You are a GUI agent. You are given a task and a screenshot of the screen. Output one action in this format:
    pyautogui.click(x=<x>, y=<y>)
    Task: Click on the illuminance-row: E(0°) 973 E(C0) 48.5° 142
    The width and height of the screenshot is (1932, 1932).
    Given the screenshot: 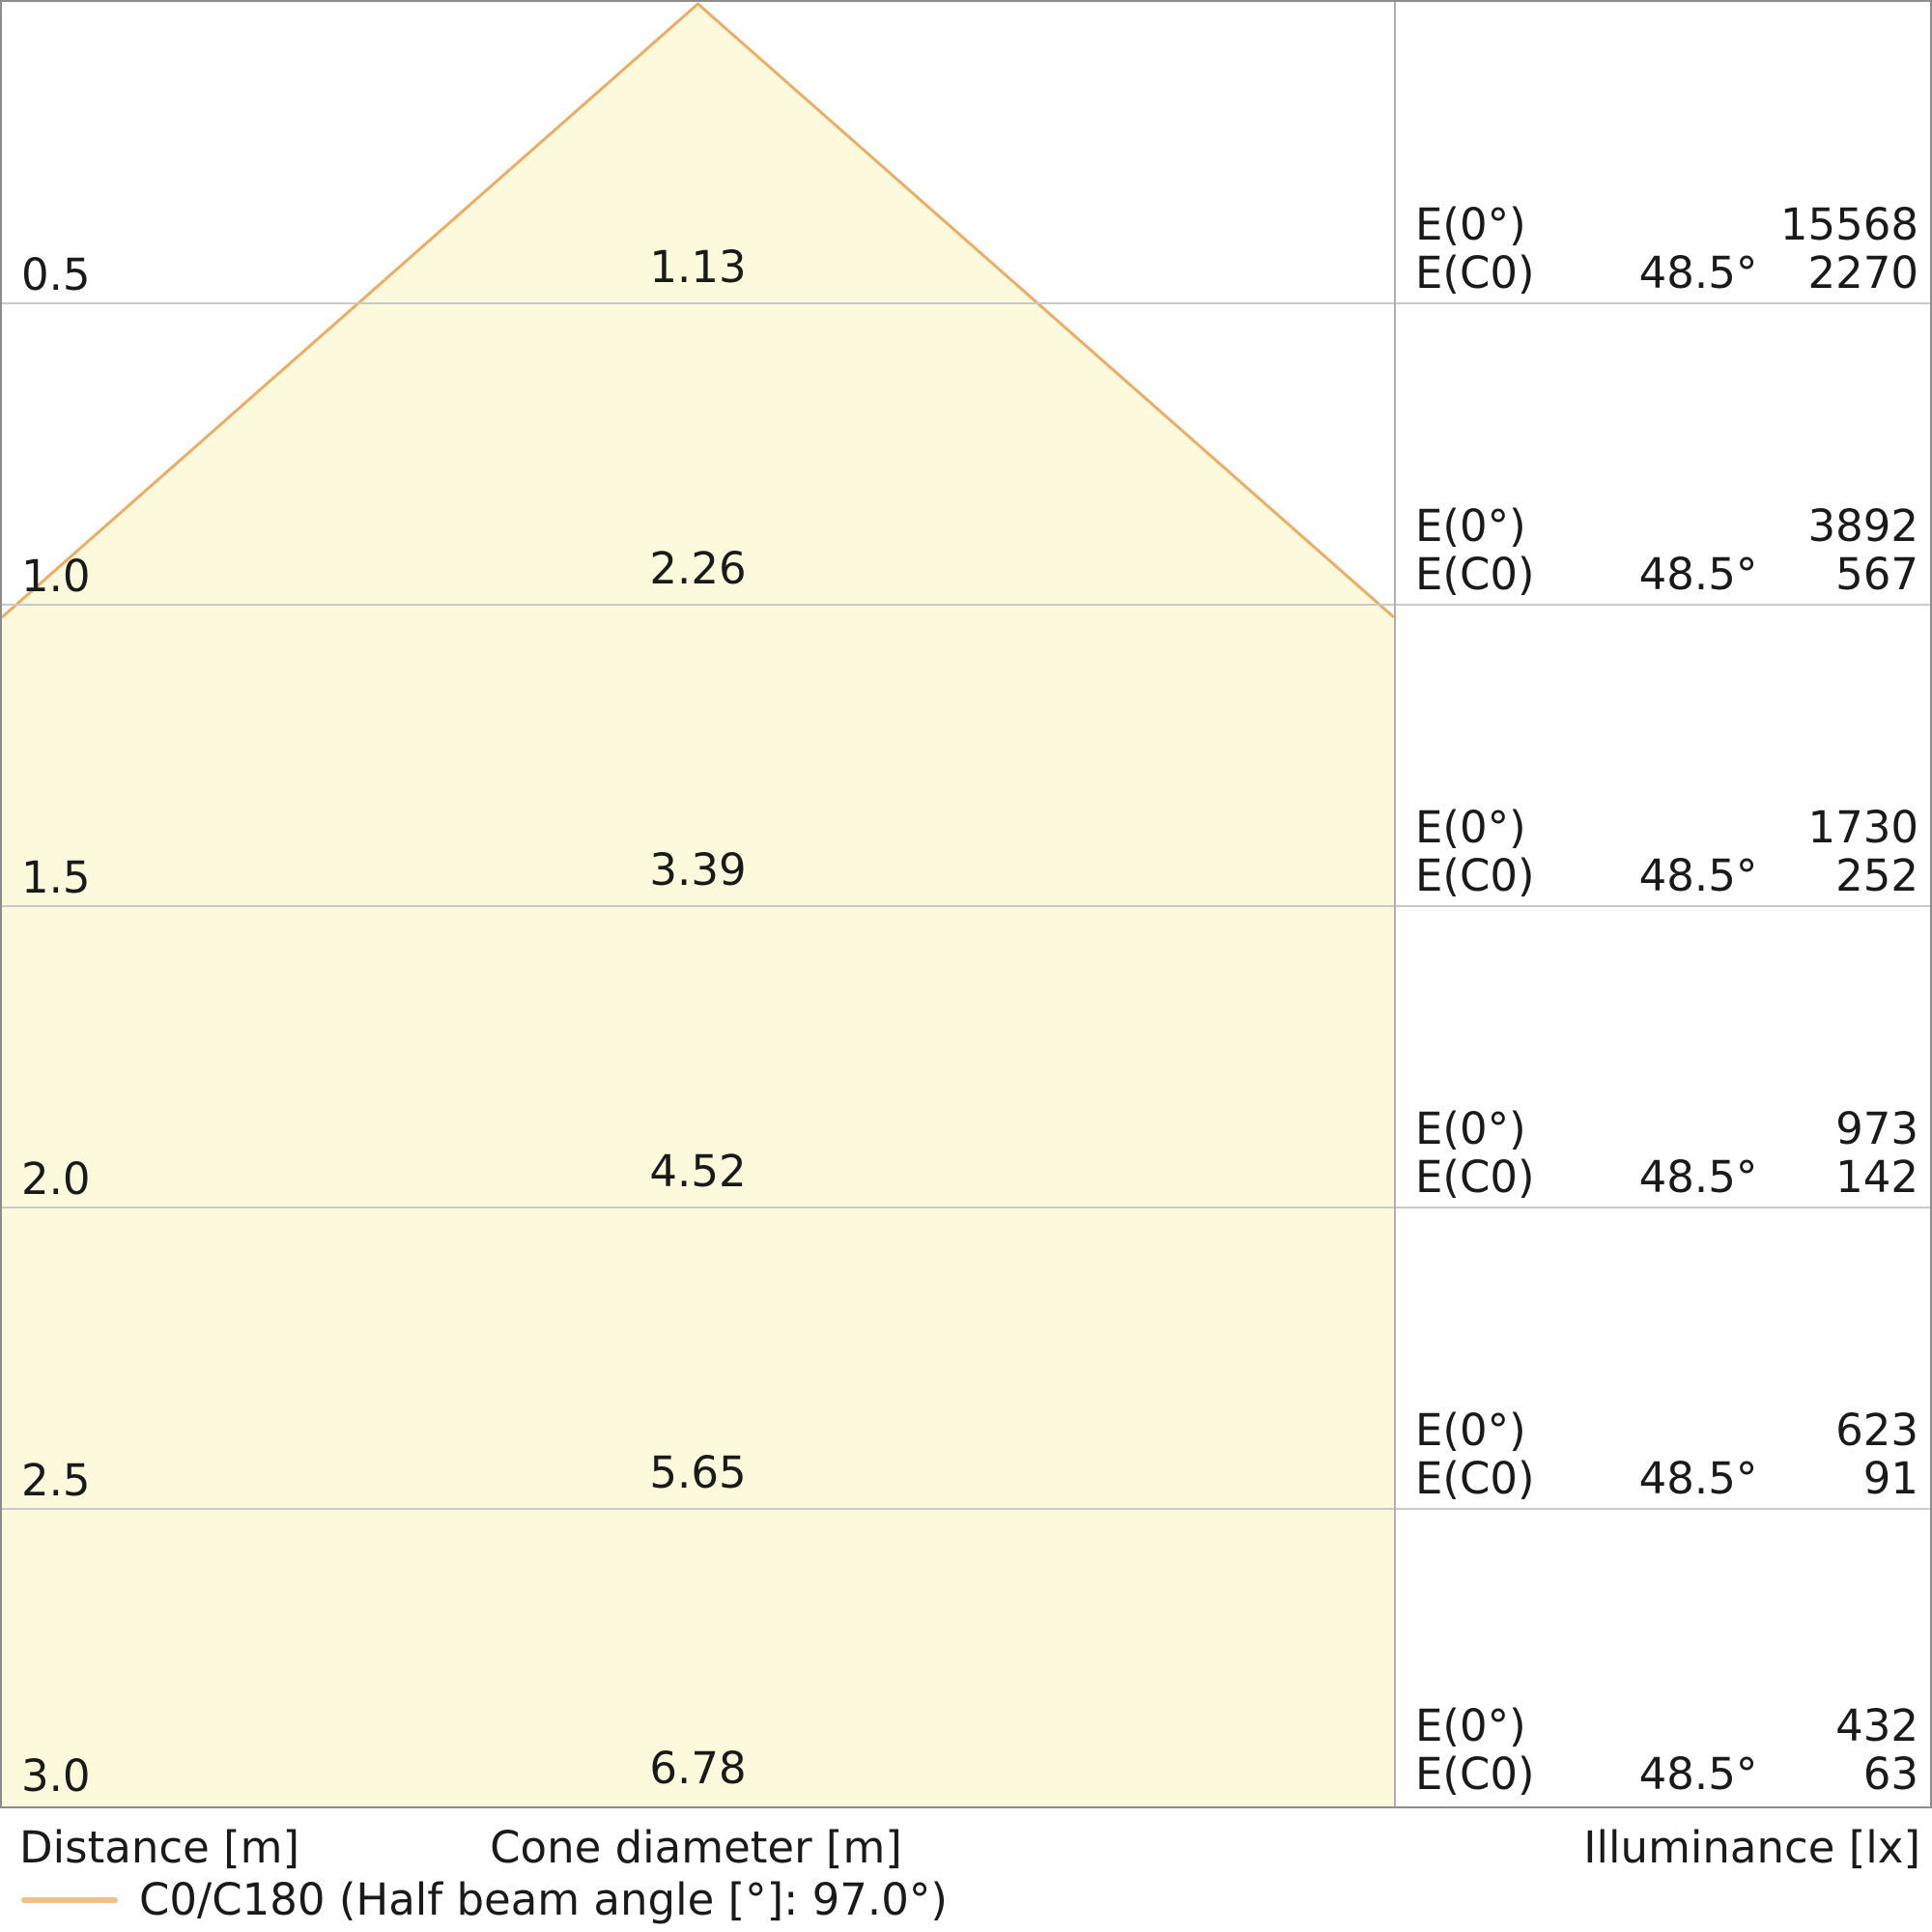 What is the action you would take?
    pyautogui.click(x=1663, y=1153)
    